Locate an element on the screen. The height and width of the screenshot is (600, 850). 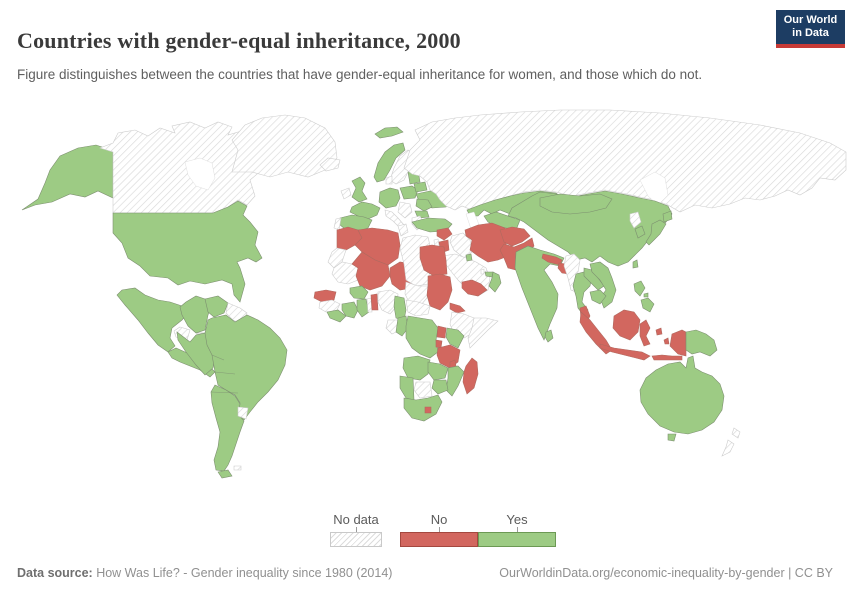
country-svalbard is located at coordinates (389, 132).